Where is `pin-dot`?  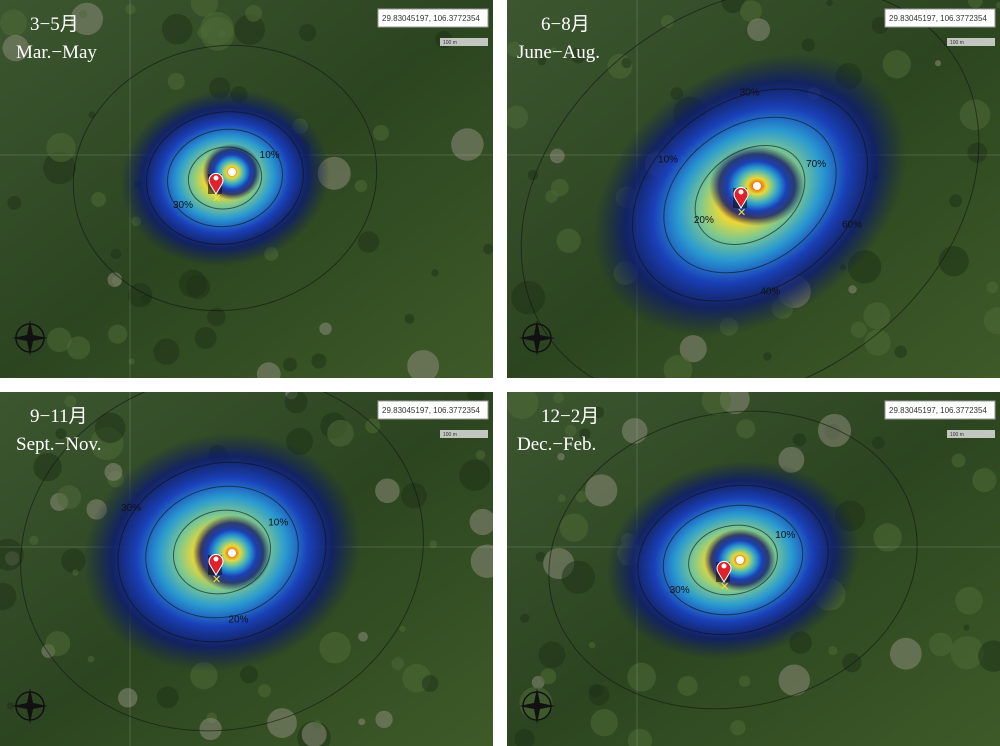
pin-dot is located at coordinates (216, 559).